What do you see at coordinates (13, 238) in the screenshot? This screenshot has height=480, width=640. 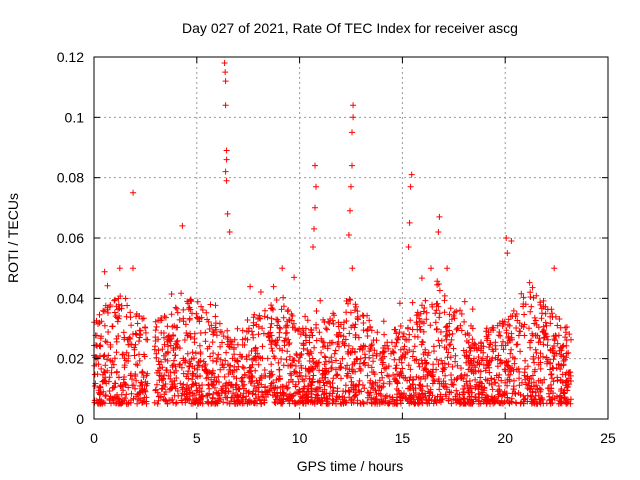 I see `y-axis-label: ROTI / TECUs` at bounding box center [13, 238].